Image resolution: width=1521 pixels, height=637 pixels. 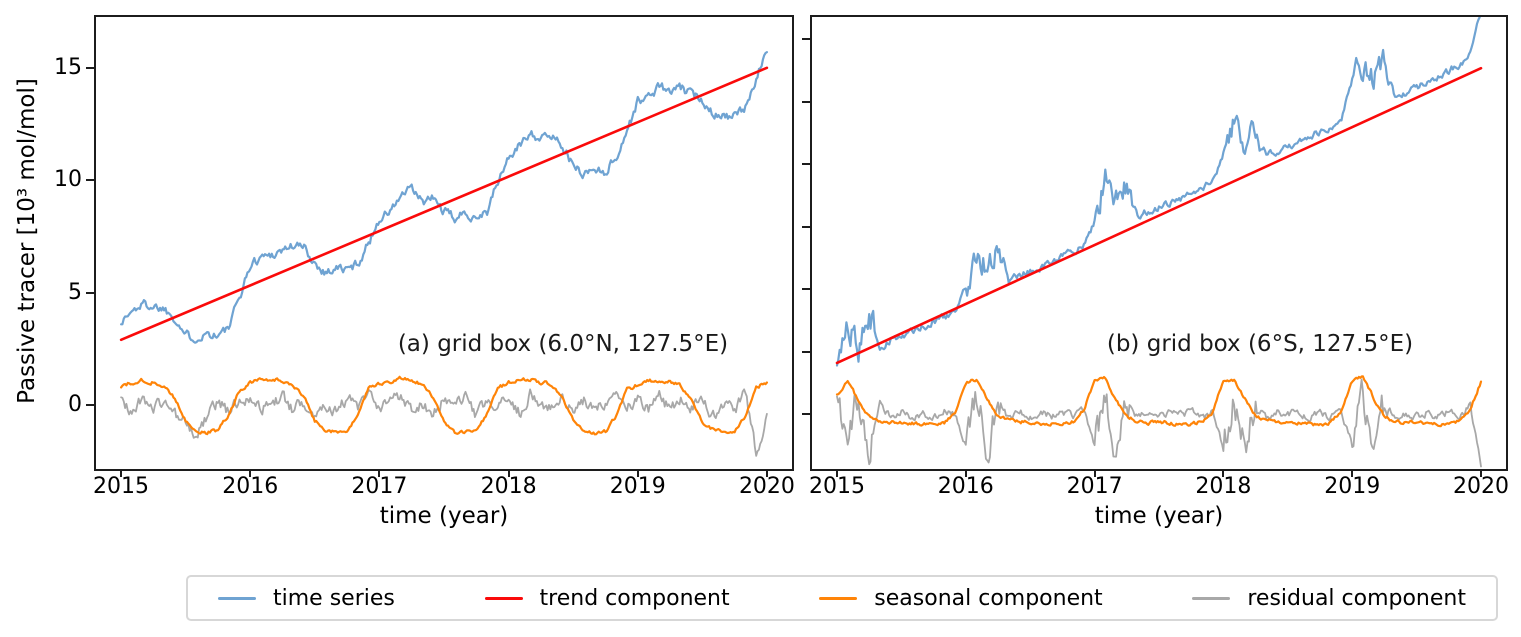 I want to click on y-axis-label: Passive tracer [10³ mol/mol], so click(x=27, y=241).